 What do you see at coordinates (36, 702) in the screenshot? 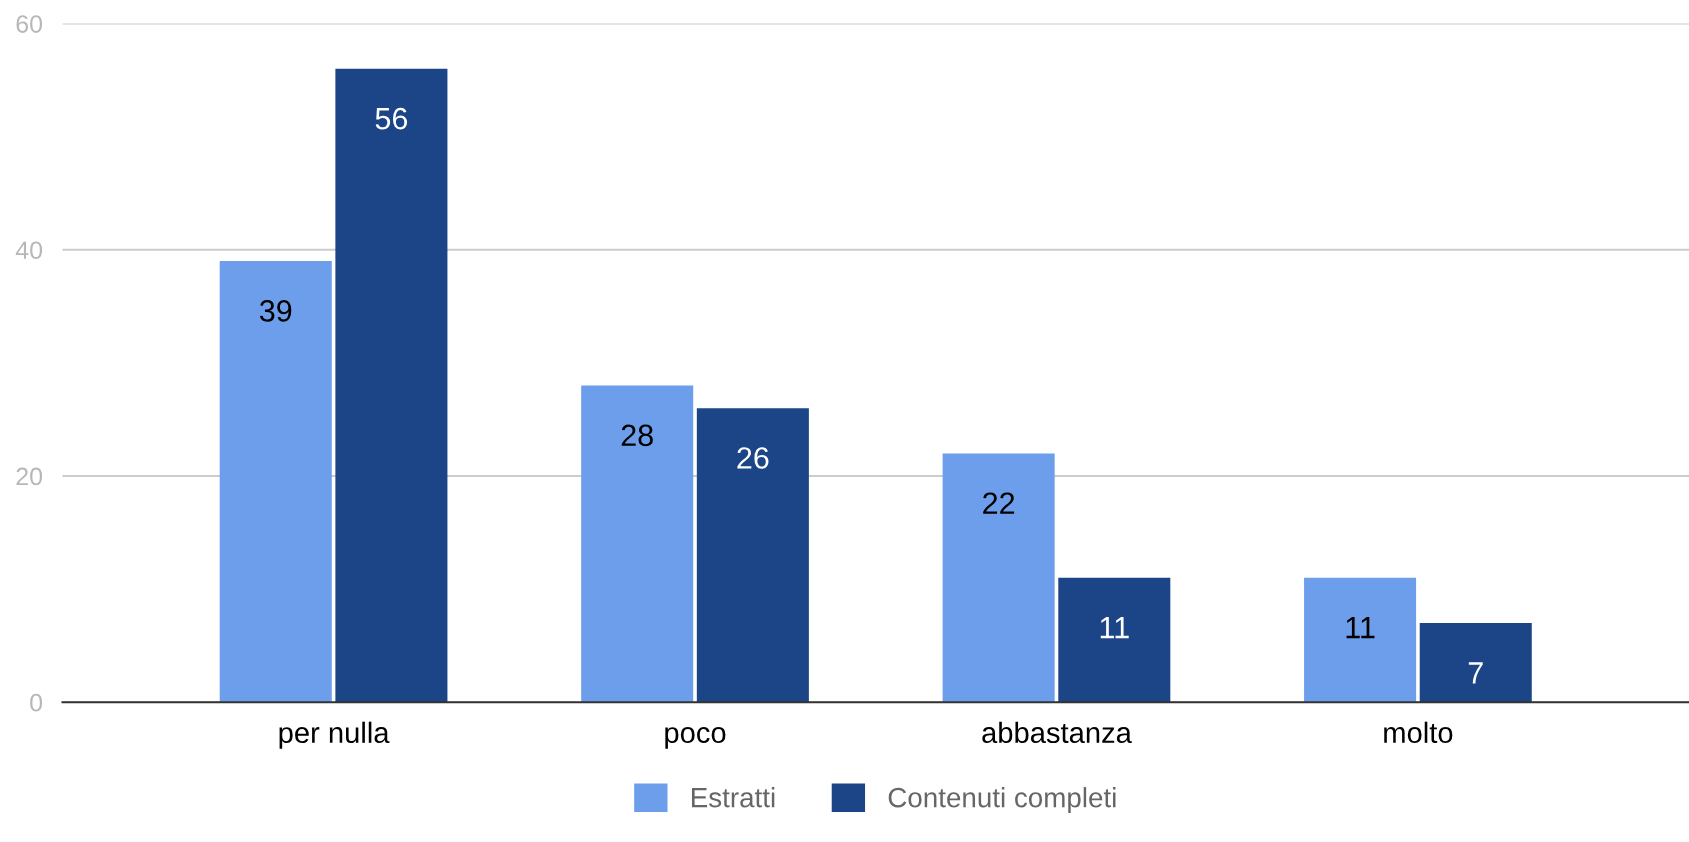
I see `y-tick-label: 0` at bounding box center [36, 702].